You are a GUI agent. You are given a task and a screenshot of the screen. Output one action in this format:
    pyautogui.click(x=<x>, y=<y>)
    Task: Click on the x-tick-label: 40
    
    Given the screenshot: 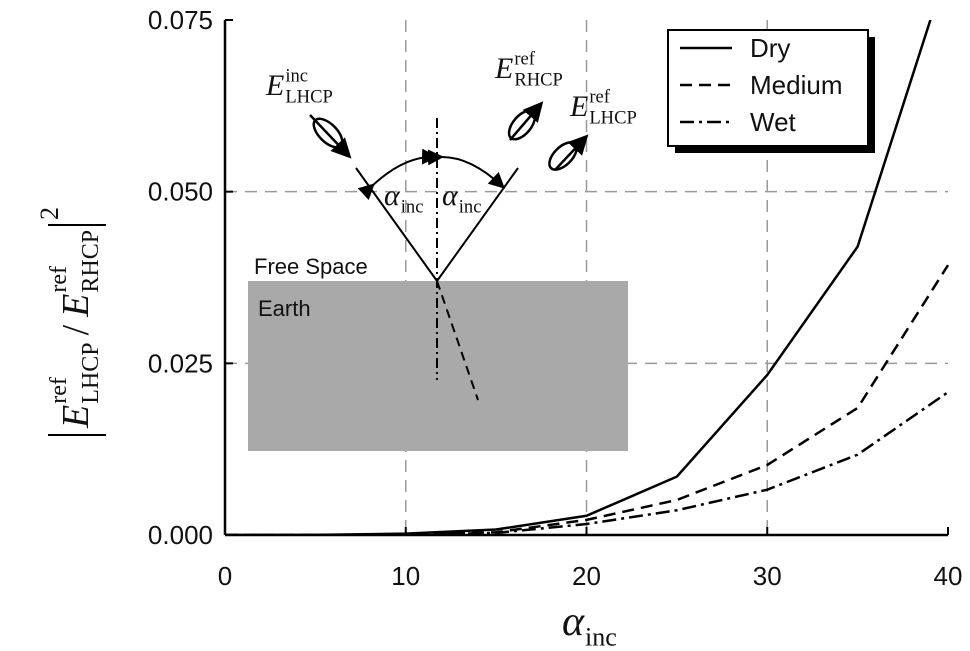 What is the action you would take?
    pyautogui.click(x=948, y=576)
    